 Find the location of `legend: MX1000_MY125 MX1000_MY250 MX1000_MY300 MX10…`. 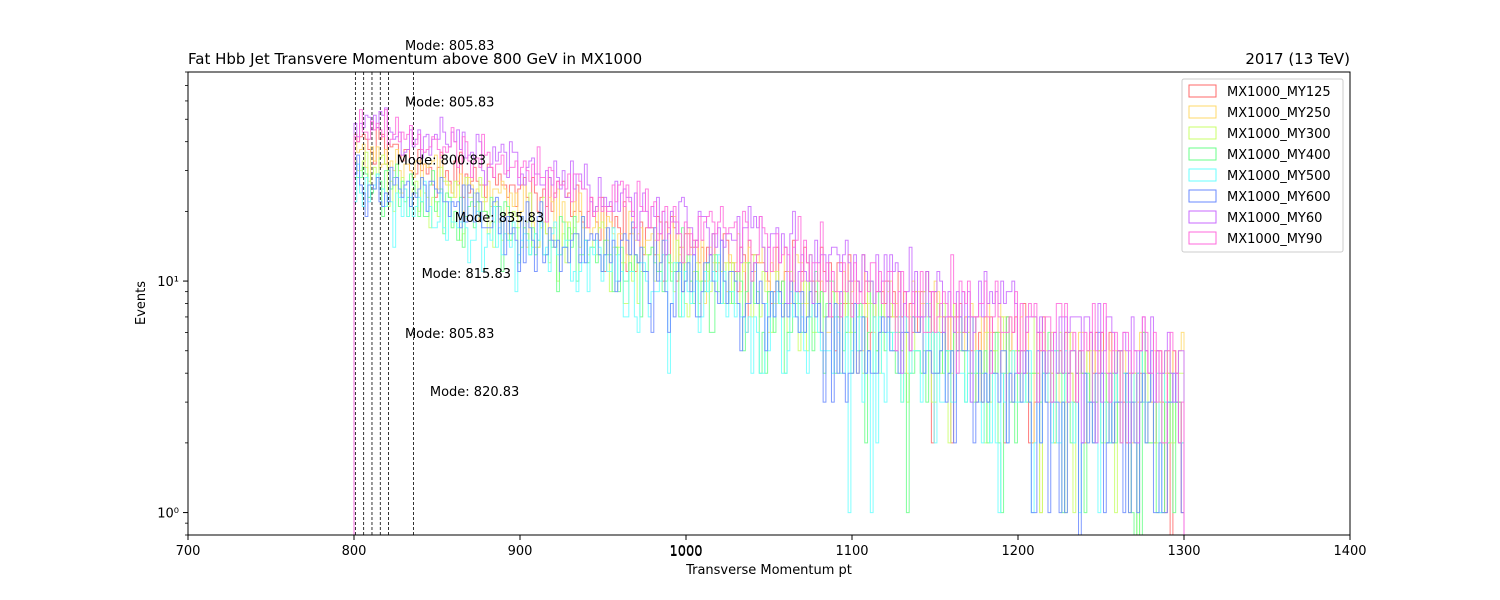

legend: MX1000_MY125 MX1000_MY250 MX1000_MY300 MX10… is located at coordinates (1262, 165).